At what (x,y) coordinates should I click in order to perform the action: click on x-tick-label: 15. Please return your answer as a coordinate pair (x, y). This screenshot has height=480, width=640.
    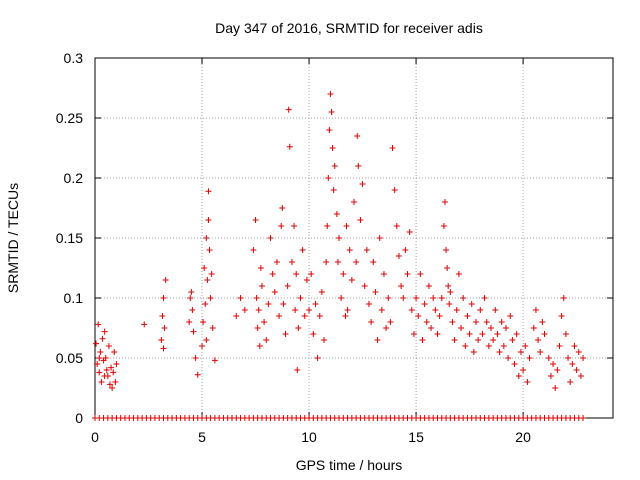
    Looking at the image, I should click on (416, 437).